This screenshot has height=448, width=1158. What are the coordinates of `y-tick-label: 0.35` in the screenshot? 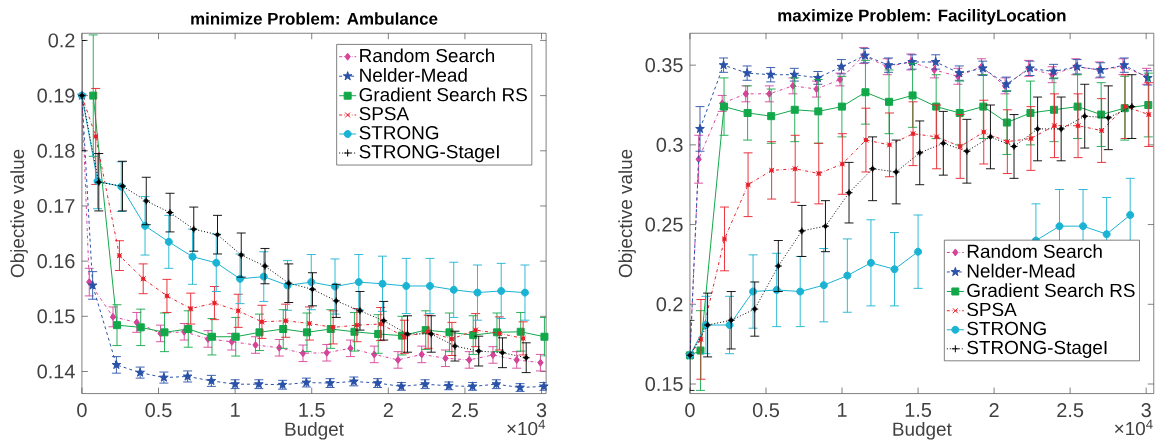 It's located at (664, 65).